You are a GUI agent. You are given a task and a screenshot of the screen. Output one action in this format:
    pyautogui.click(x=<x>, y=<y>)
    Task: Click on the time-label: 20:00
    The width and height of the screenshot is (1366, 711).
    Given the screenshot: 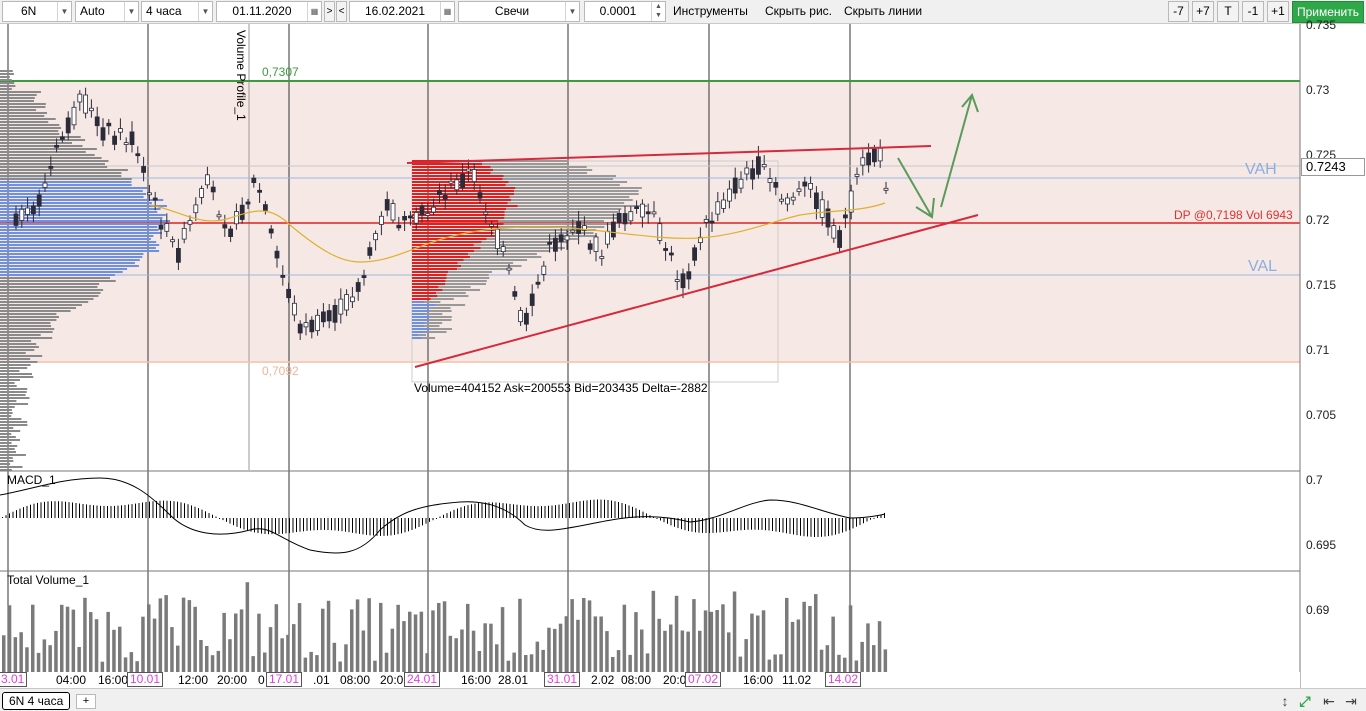 What is the action you would take?
    pyautogui.click(x=232, y=680)
    